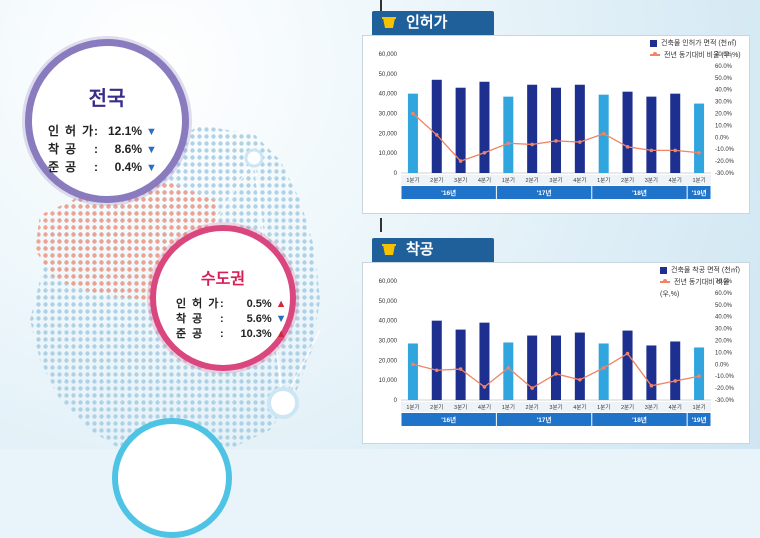  Describe the element at coordinates (107, 121) in the screenshot. I see `national-stats-circle: 전국 인허가: 12.1% ▼ 착공:8.6% ▼ 준공:0.4% ▼` at that location.